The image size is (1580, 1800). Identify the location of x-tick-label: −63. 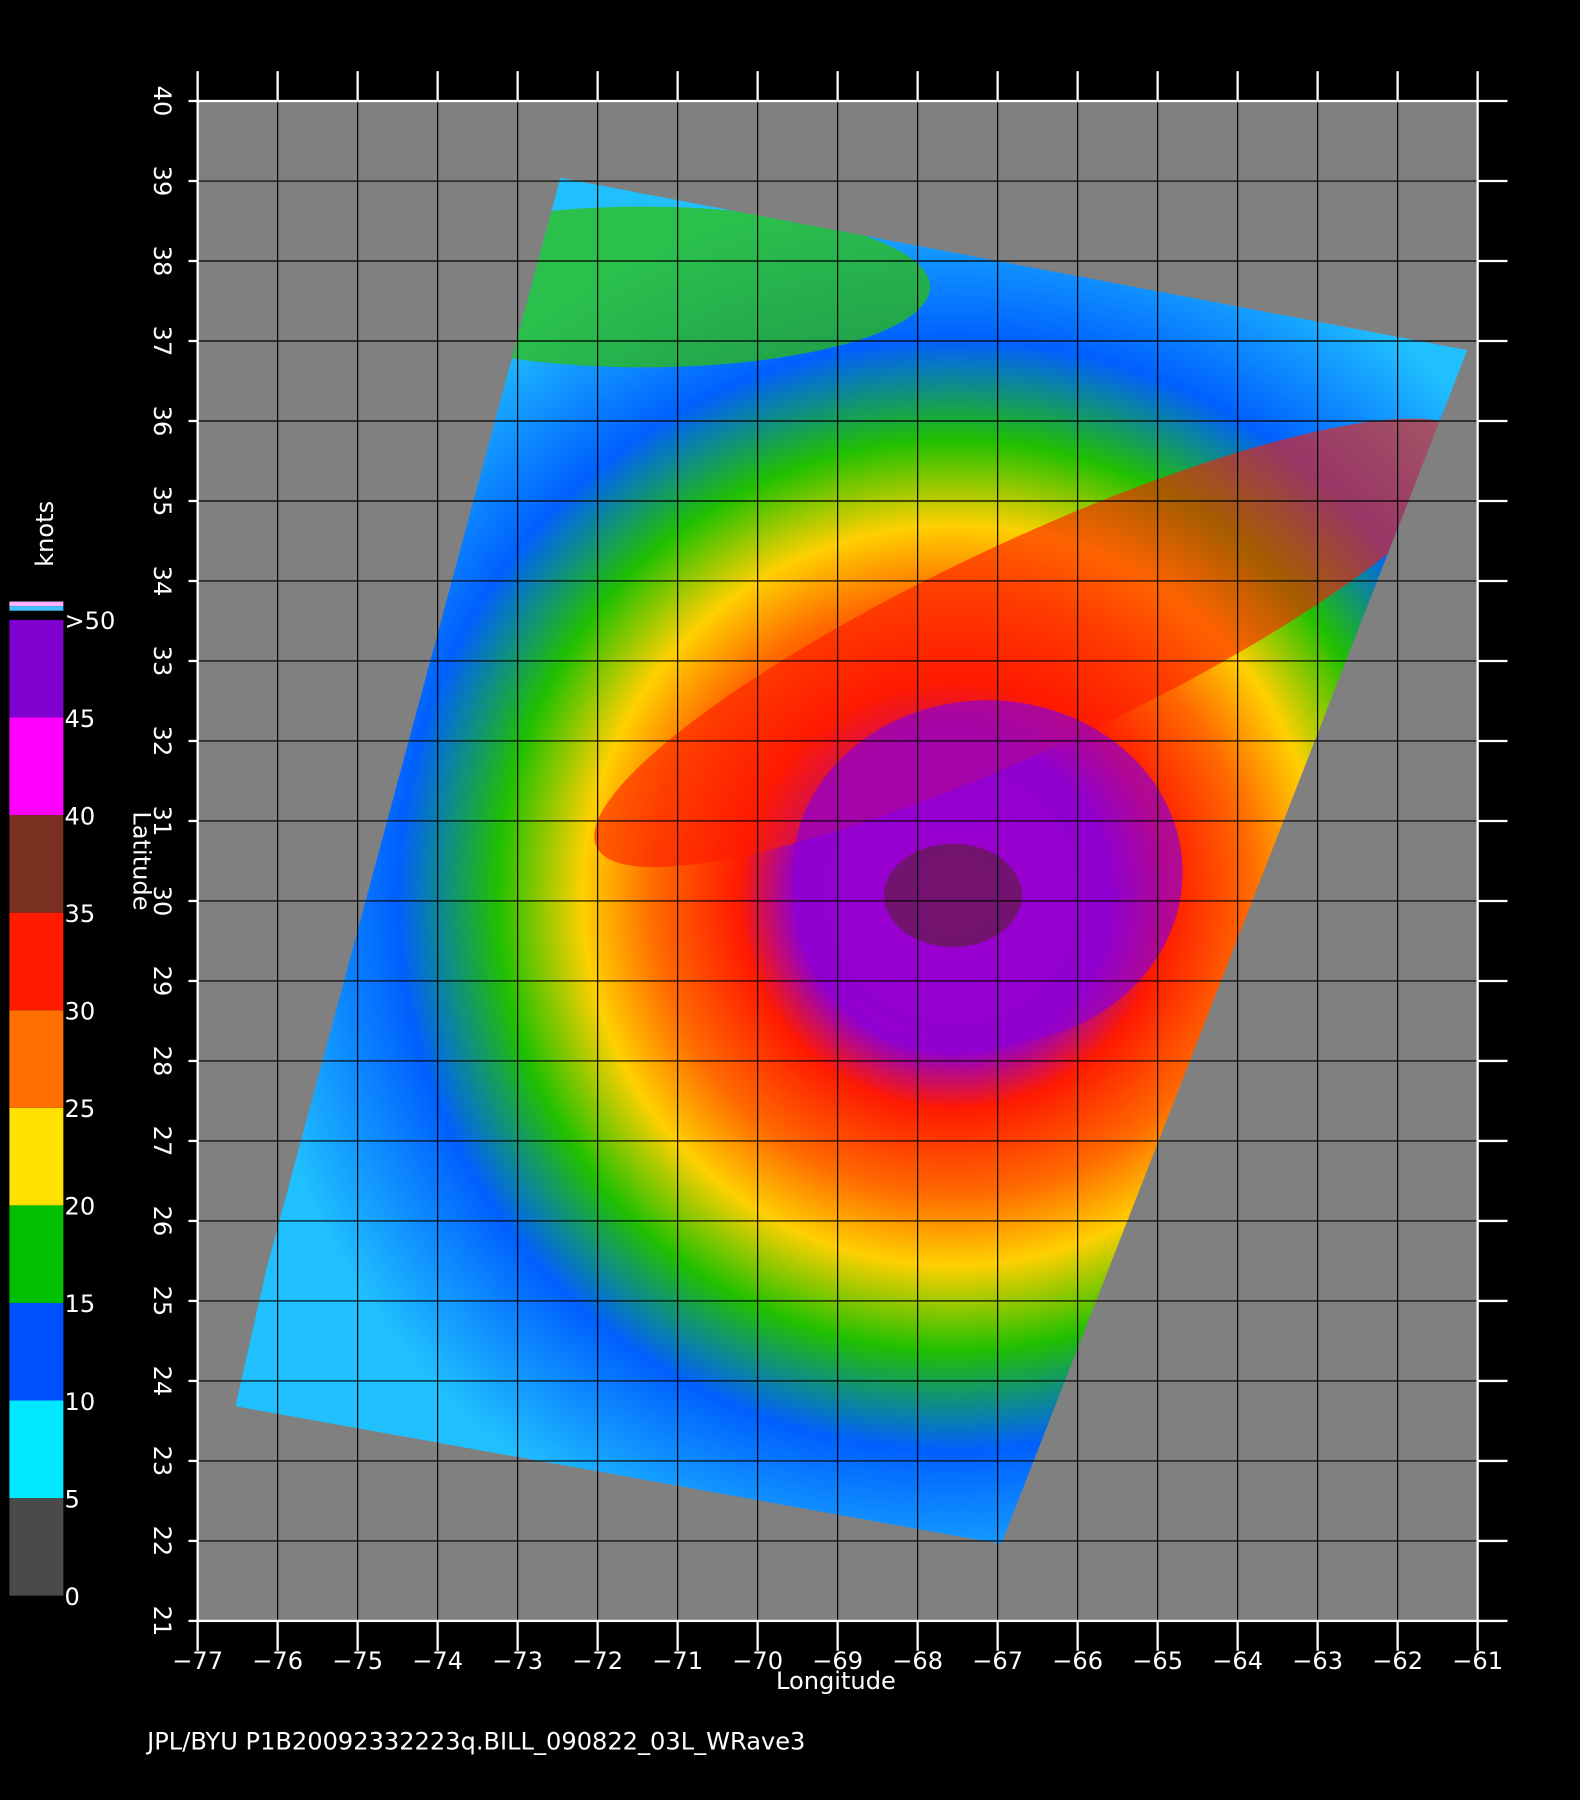
(1317, 1661).